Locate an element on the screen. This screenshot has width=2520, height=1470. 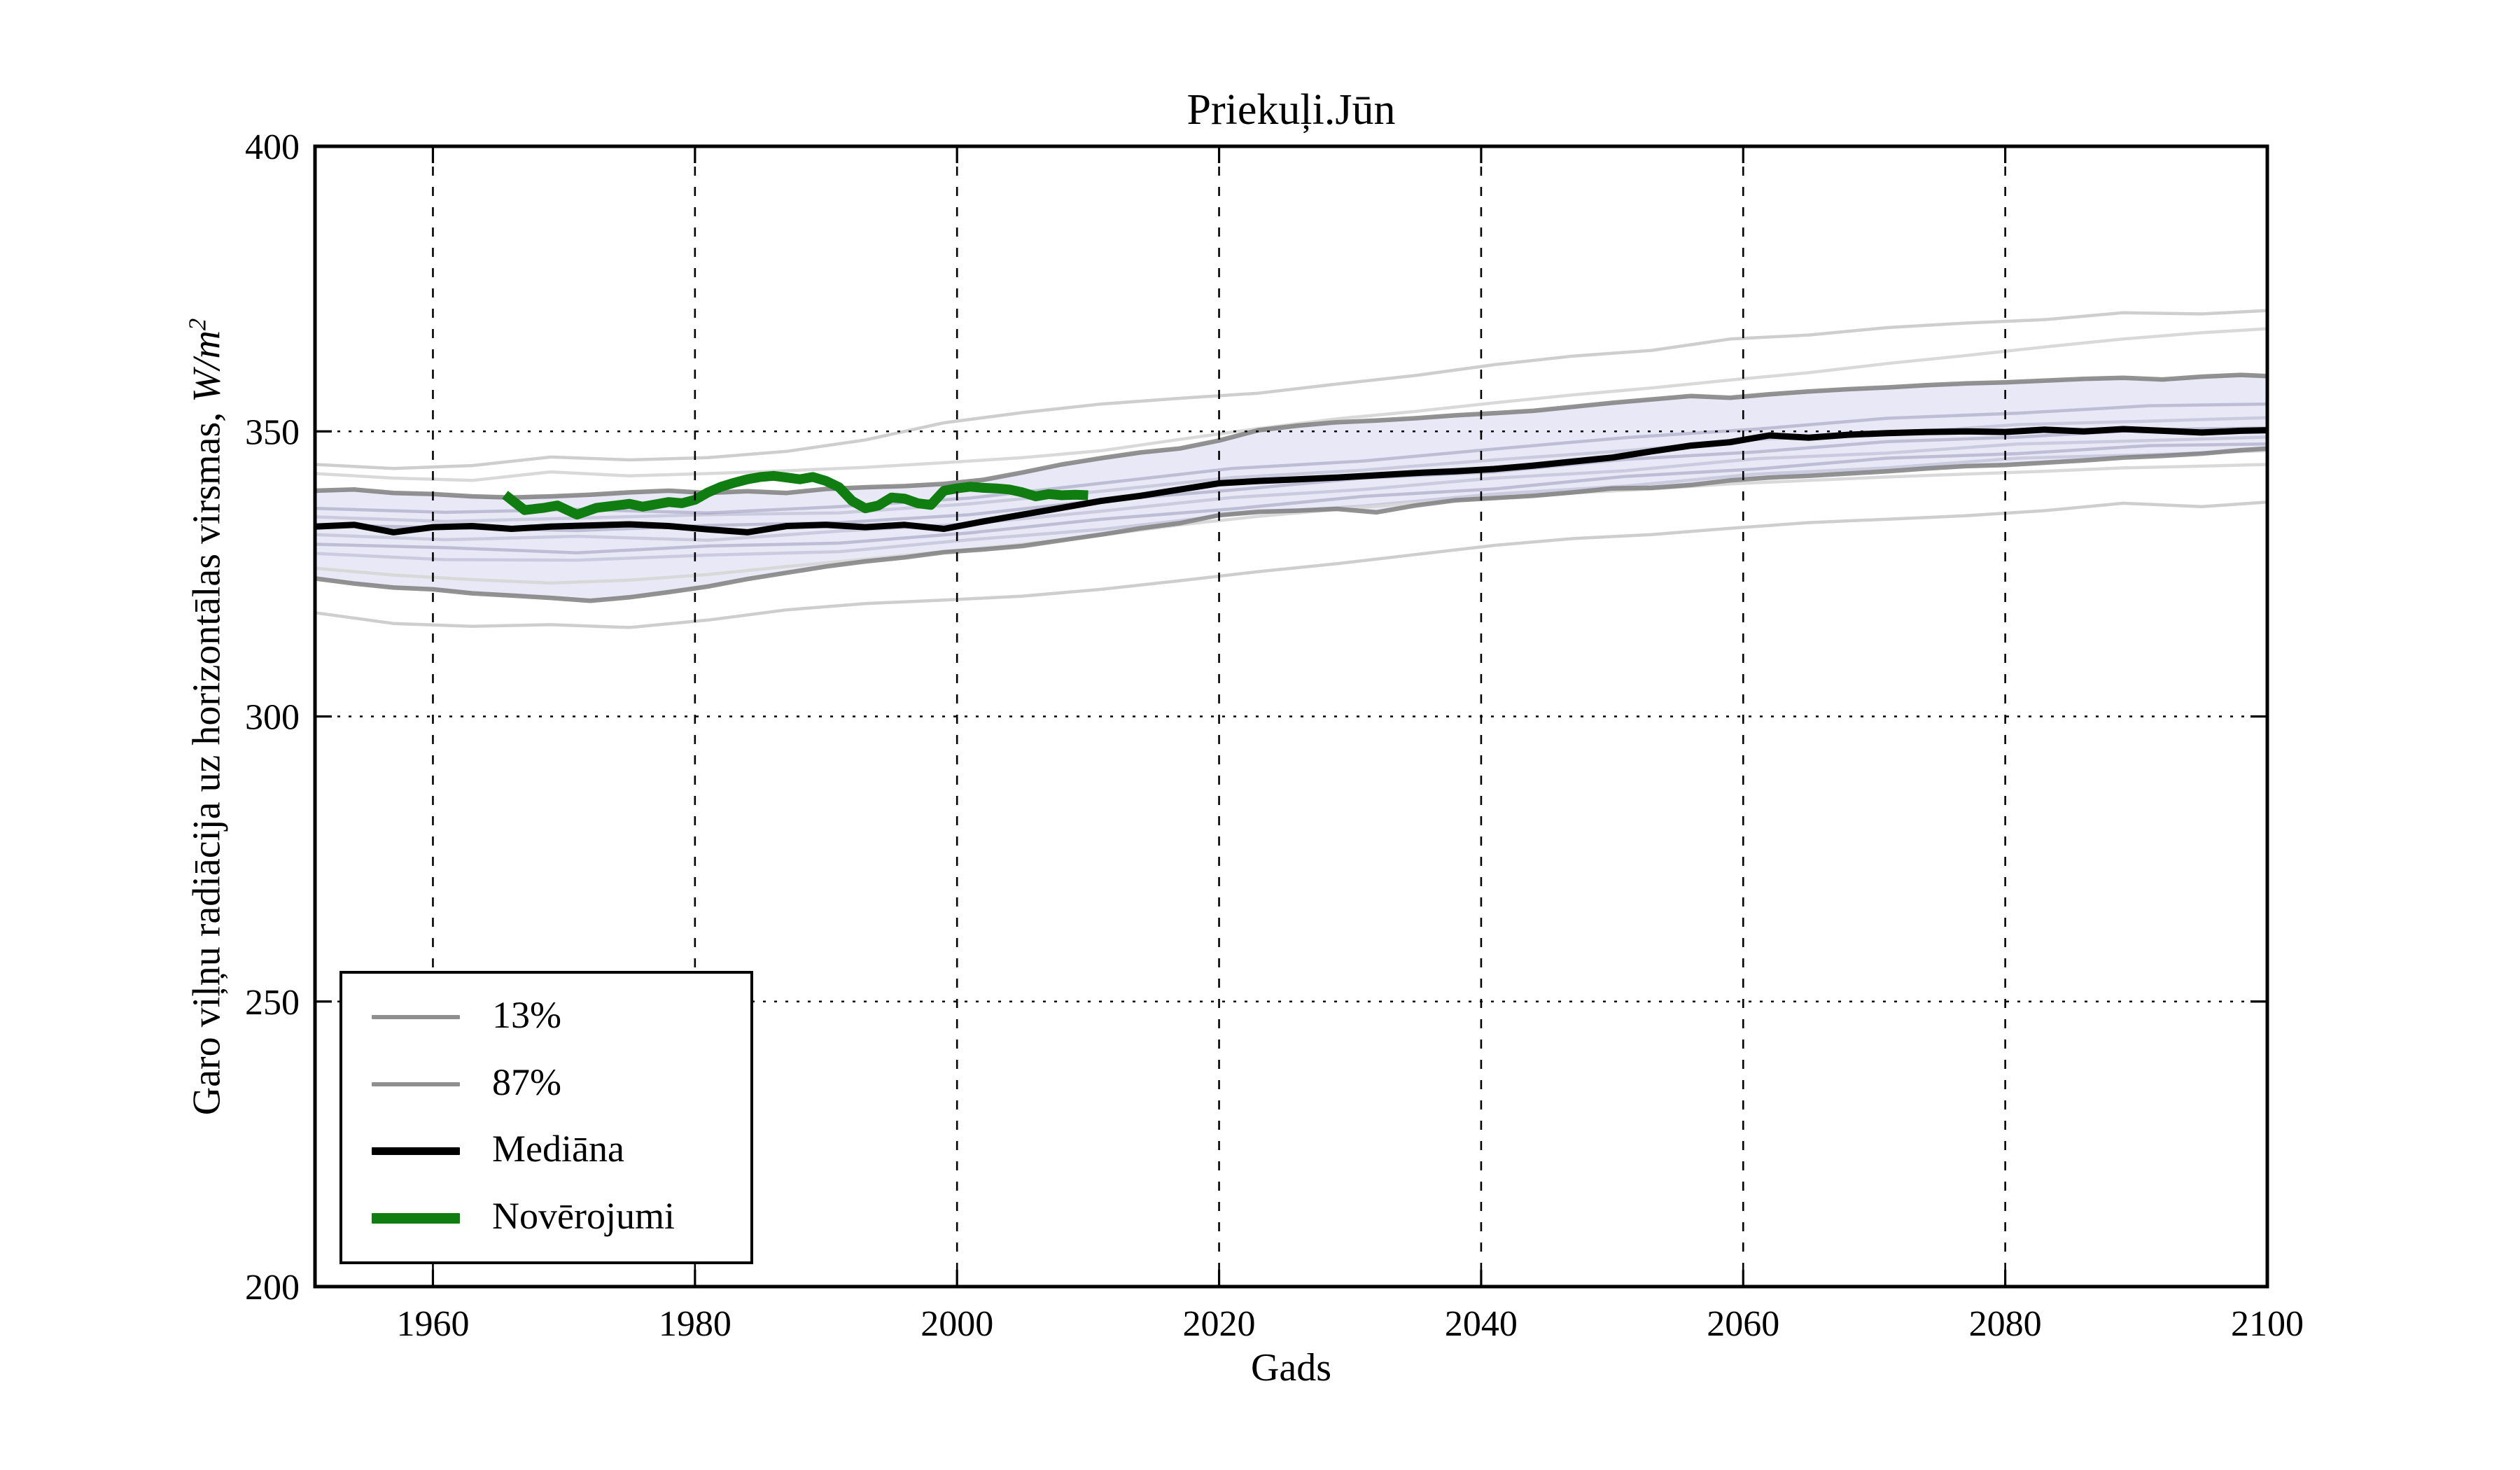
band-area is located at coordinates (1291, 487).